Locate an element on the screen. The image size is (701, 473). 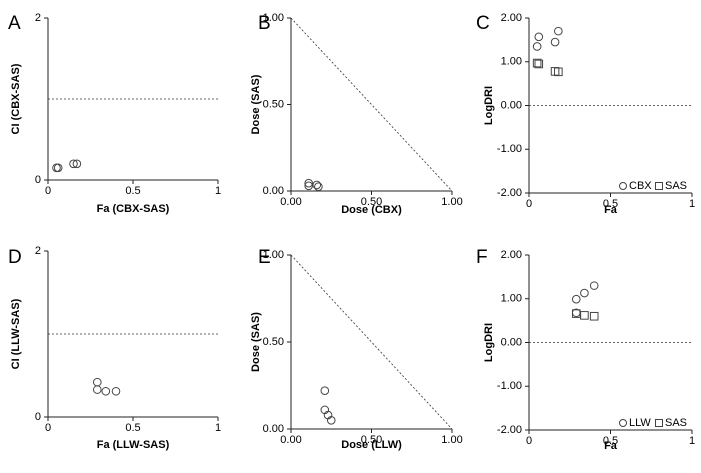
y-axis-label: CI (CBX-SAS) is located at coordinates (16, 98).